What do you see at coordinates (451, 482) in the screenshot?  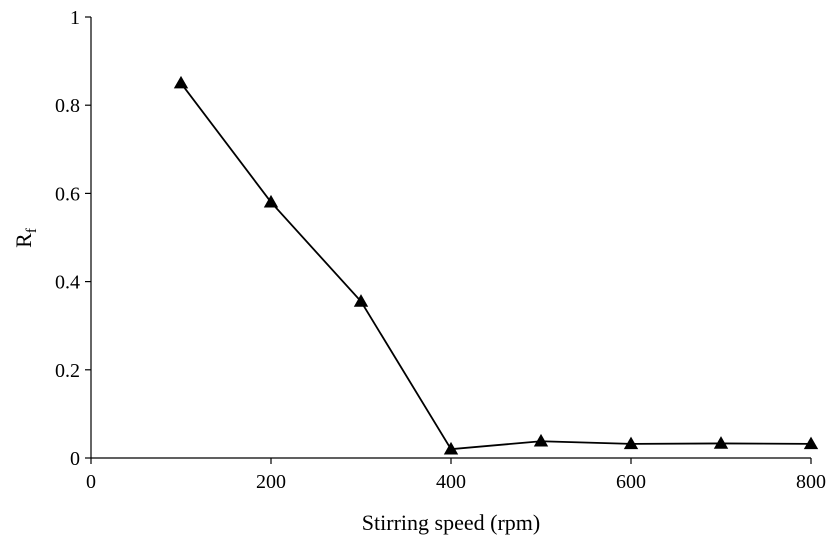 I see `x-tick-label: 400` at bounding box center [451, 482].